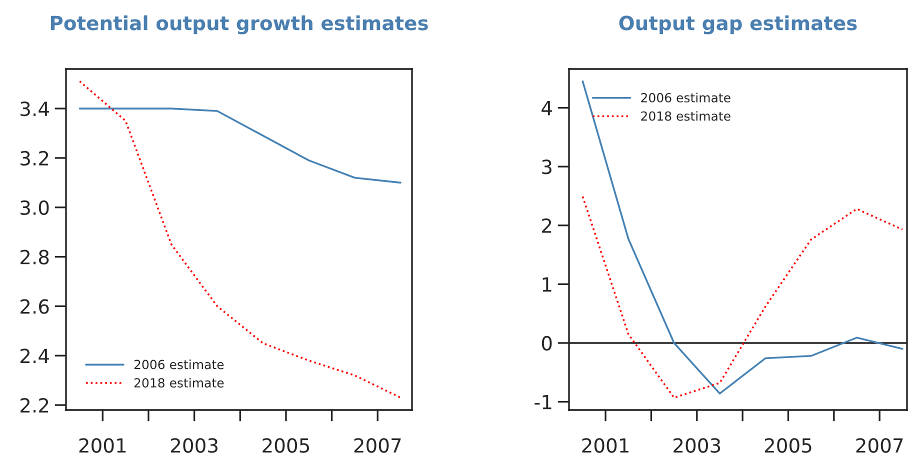 This screenshot has width=909, height=464. Describe the element at coordinates (547, 167) in the screenshot. I see `y-tick-label: 3` at that location.